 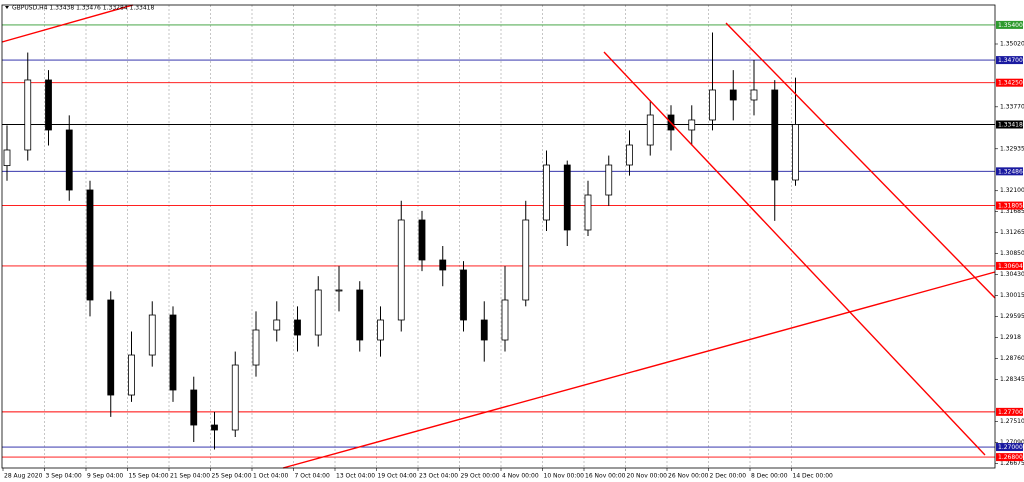 What do you see at coordinates (1012, 295) in the screenshot?
I see `y-tick-label: 1.30015` at bounding box center [1012, 295].